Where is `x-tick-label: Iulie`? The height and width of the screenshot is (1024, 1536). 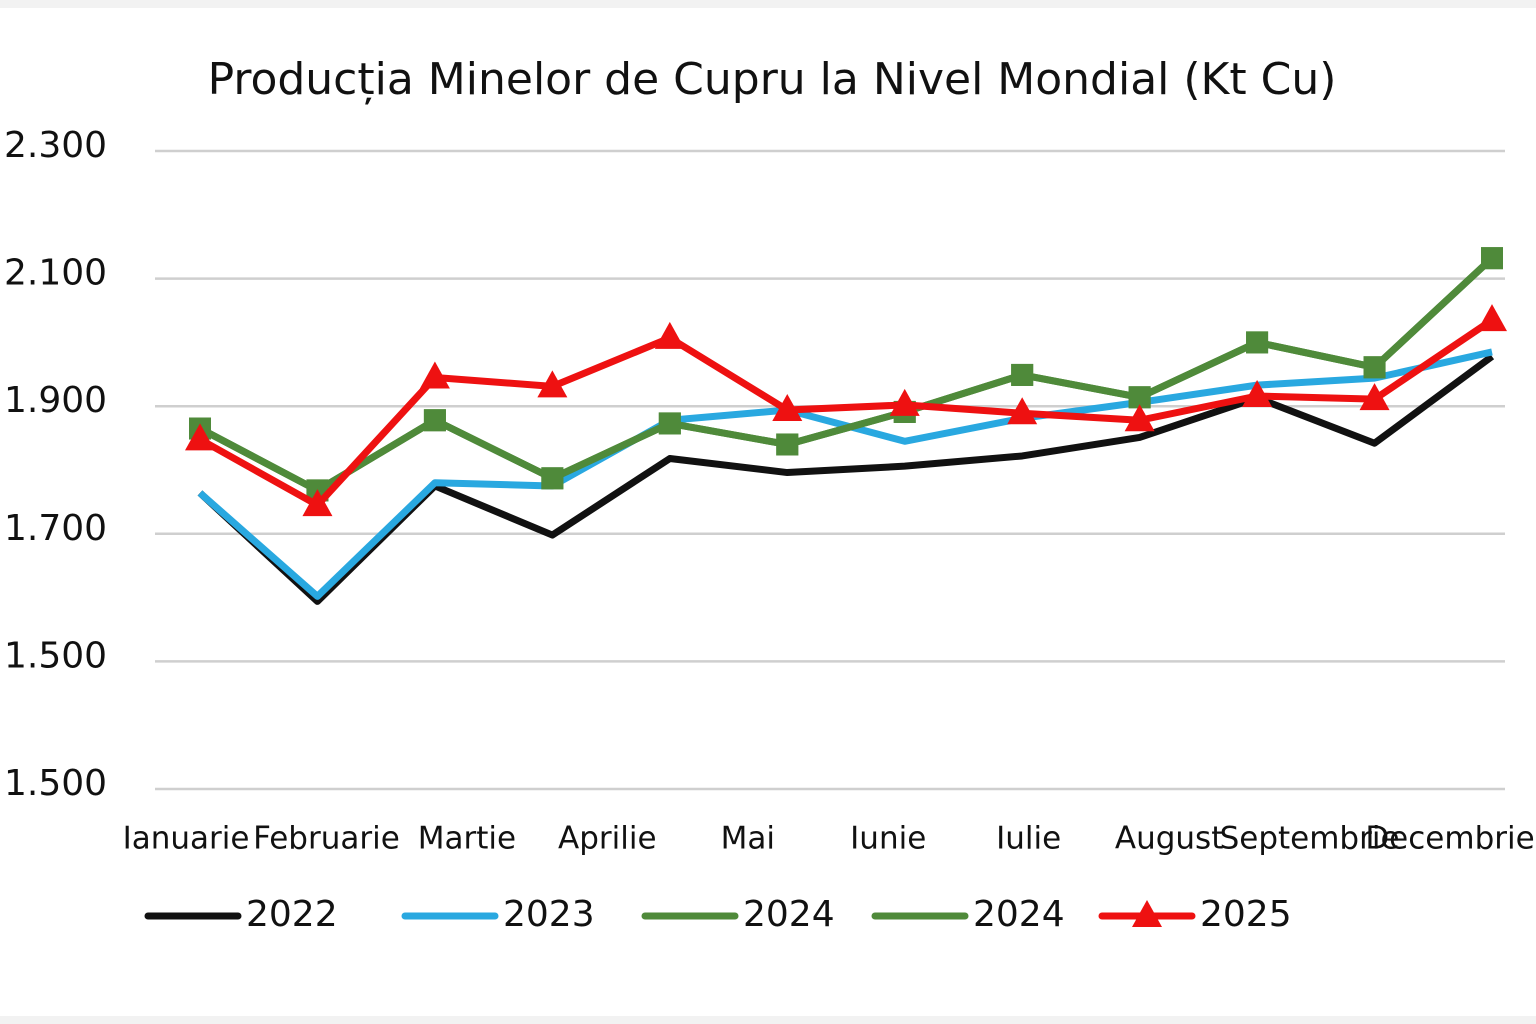
x-tick-label: Iulie is located at coordinates (1028, 839).